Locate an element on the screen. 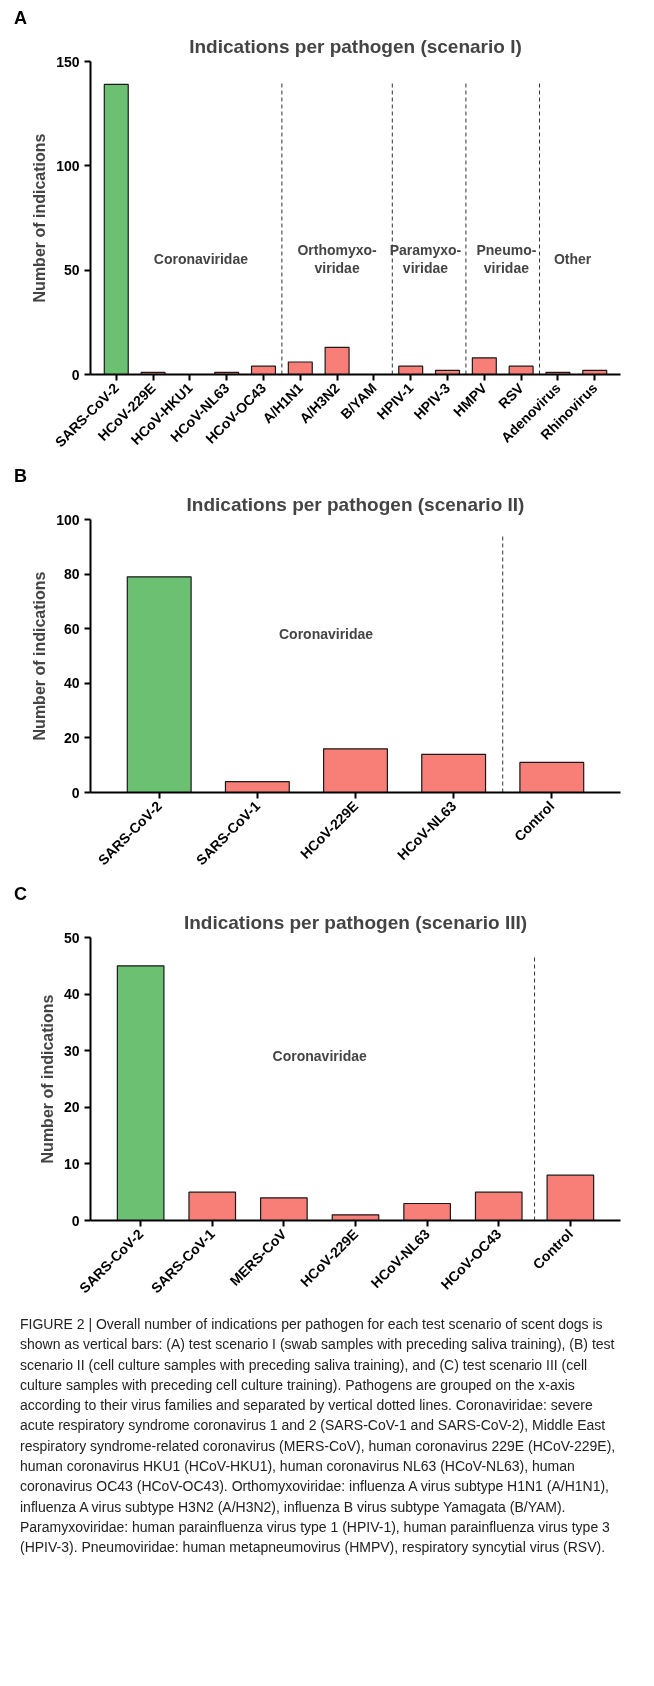 The height and width of the screenshot is (1686, 654). text: FIGURE 2 | Overall number of indications per pathogen for each test scenario of scent dogs is shown as vertical bars: (A) test scenario I (swab samples with preceding saliva training), (B) test scenario II (cell culture samples with preceding saliva training), and (C) test scenario III (cell culture samples with preceding cell culture training). Pathogens are grouped on the x-axis according to their virus families and separated by vertical dotted lines. Coronaviridae: severe acute respiratory syndrome coronavirus 1 and 2 (SARS-CoV-1 and SARS-CoV-2), Middle East respiratory syndrome-related coronavirus (MERS-CoV), human coronavirus 229E (HCoV-229E), human coronavirus HKU1 (HCoV-HKU1), human coronavirus NL63 (HCoV-NL63), human coronavirus OC43 (HCoV-OC43). Orthomyxoviridae: influenza A virus subtype H1N1 (A/H1N1), influenza A virus subtype H3N2 (A/H3N2), influenza B virus subtype Yamagata (B/YAM). Paramyxoviridae: human parainfluenza virus type 1 (HPIV-1), human parainfluenza virus type 3 (HPIV-3). Pneumoviridae: human metapneumovirus (HMPV), respiratory syncytial virus (RSV). is located at coordinates (318, 1436).